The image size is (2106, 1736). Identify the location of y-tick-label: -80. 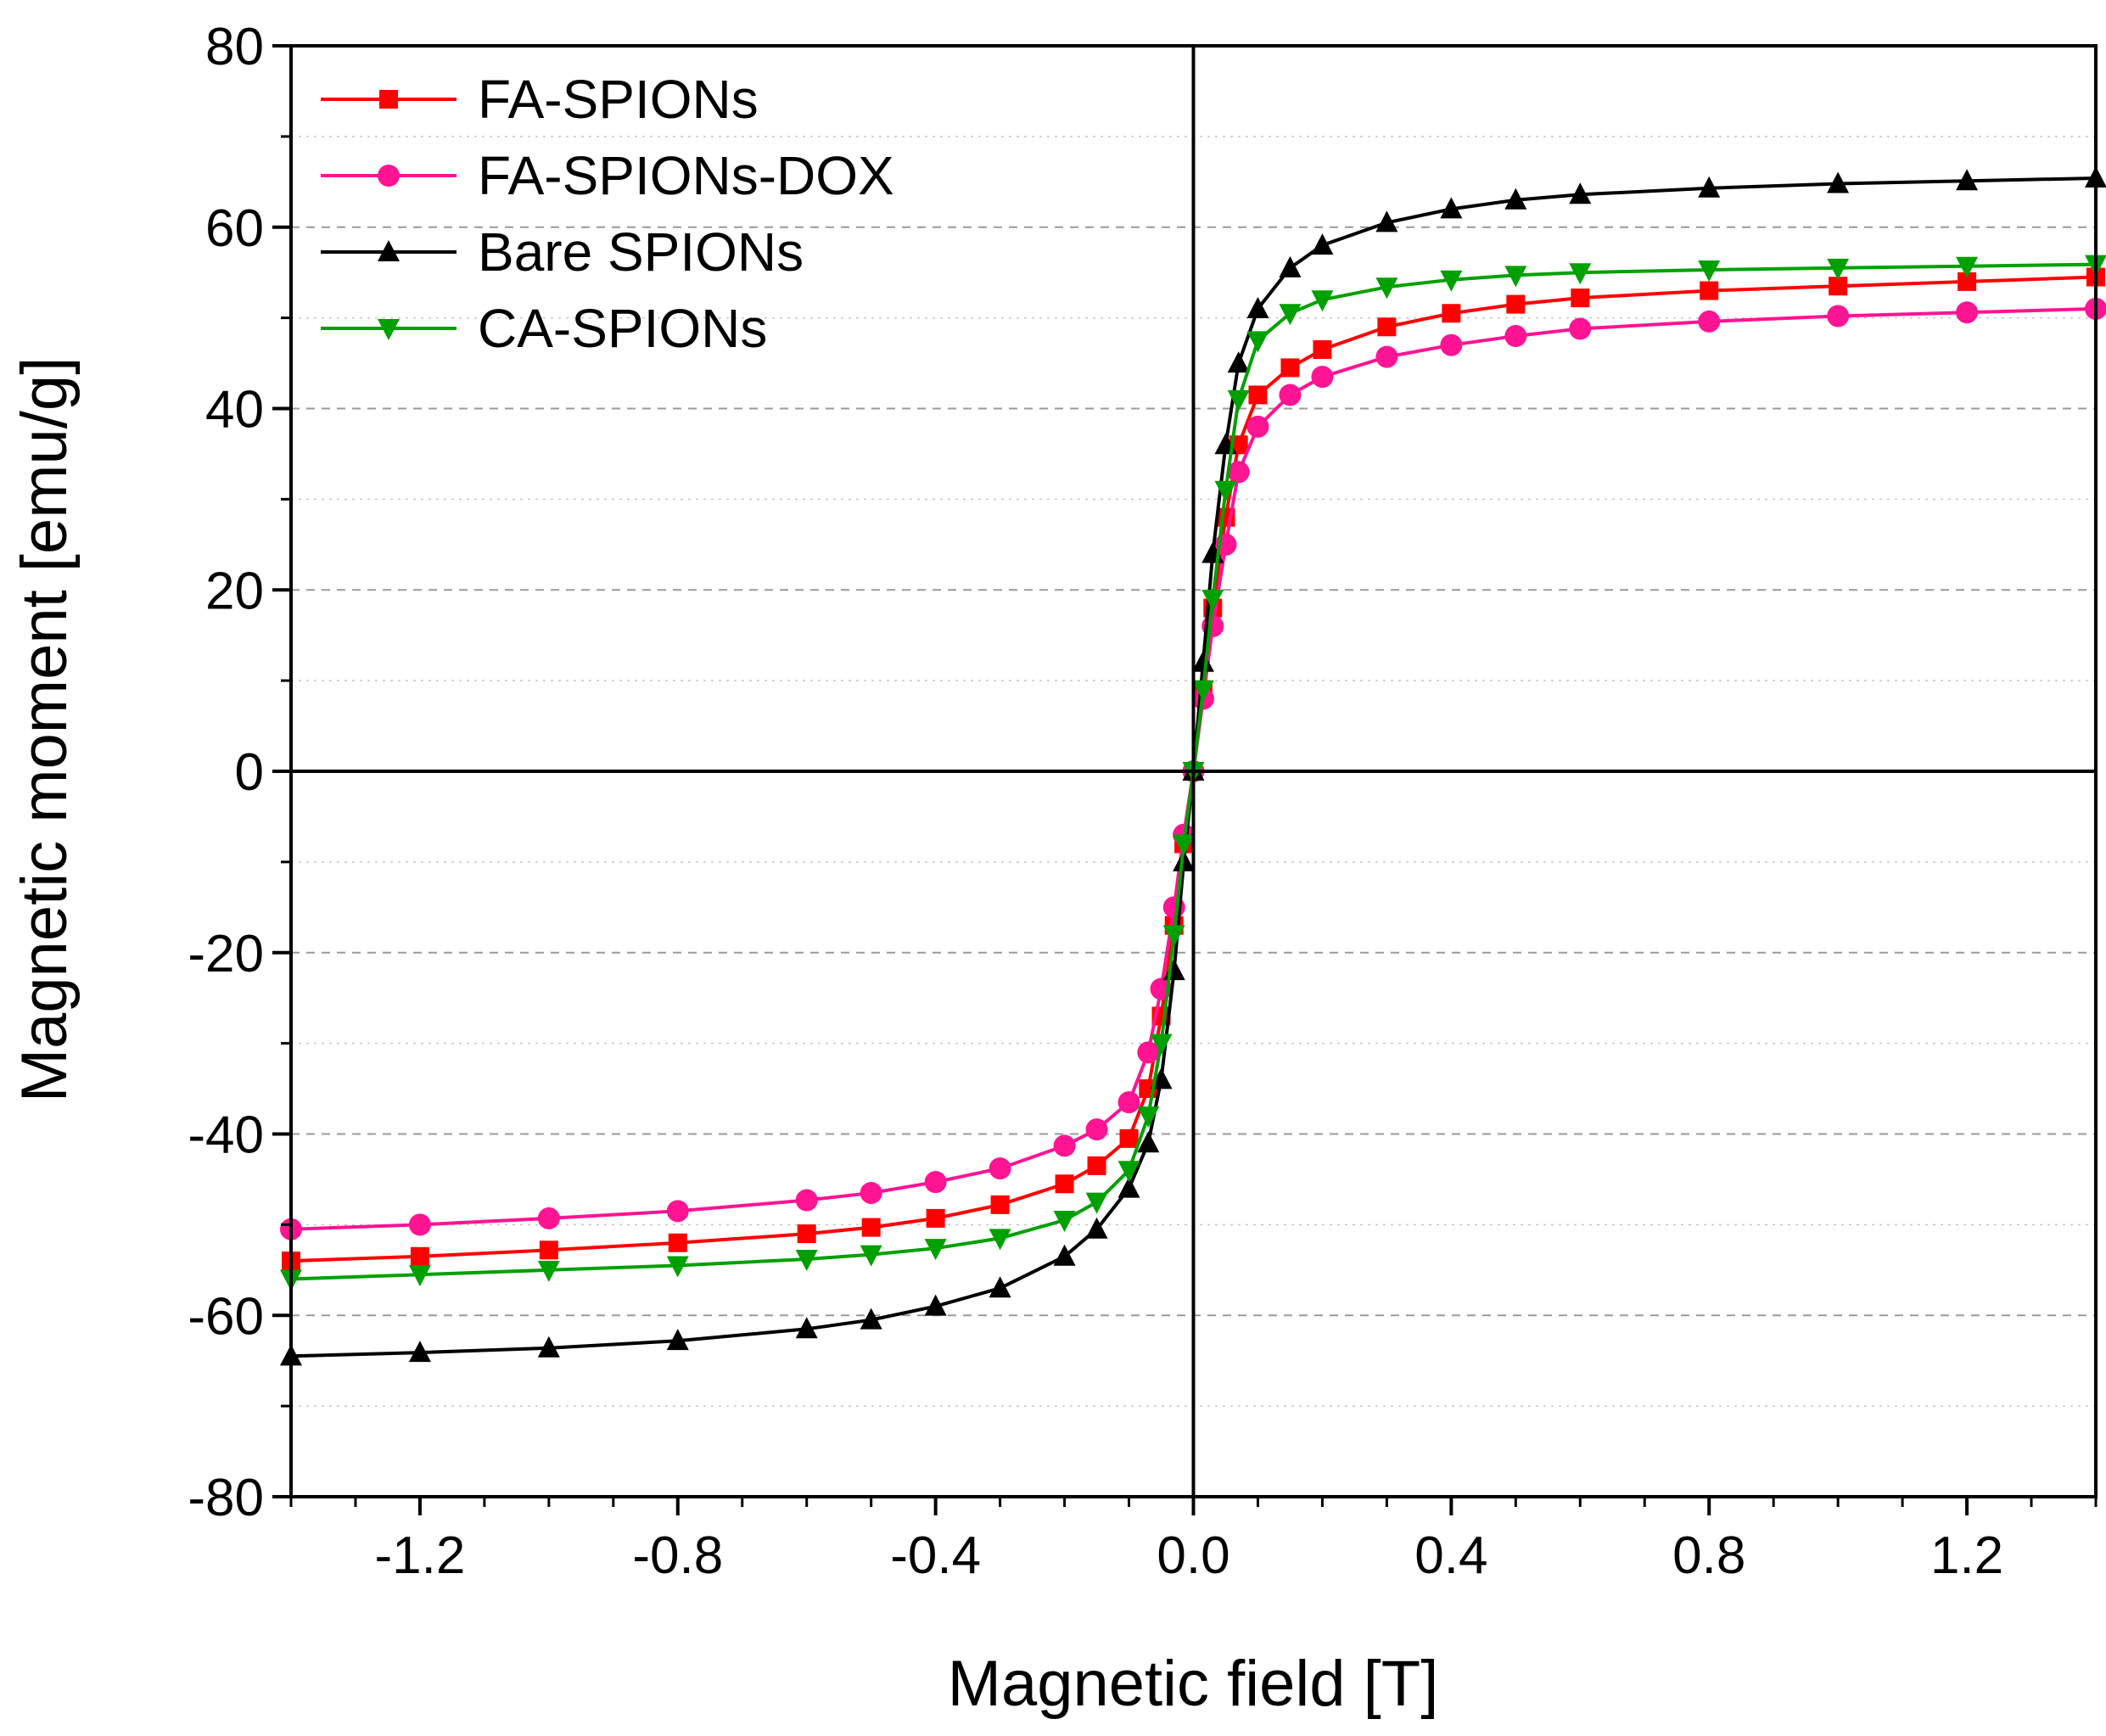
(226, 1498).